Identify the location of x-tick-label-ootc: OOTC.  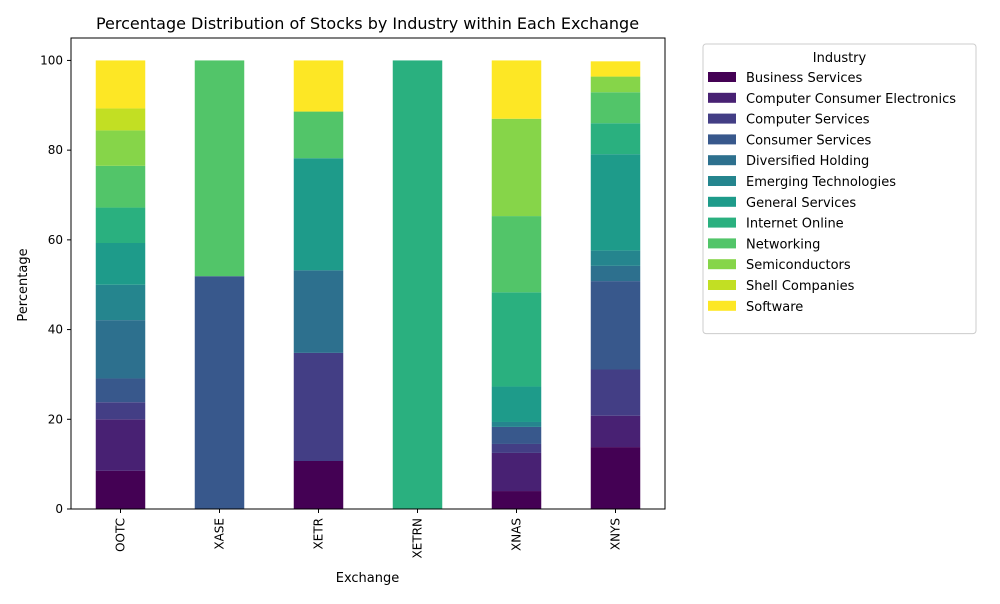
(121, 535).